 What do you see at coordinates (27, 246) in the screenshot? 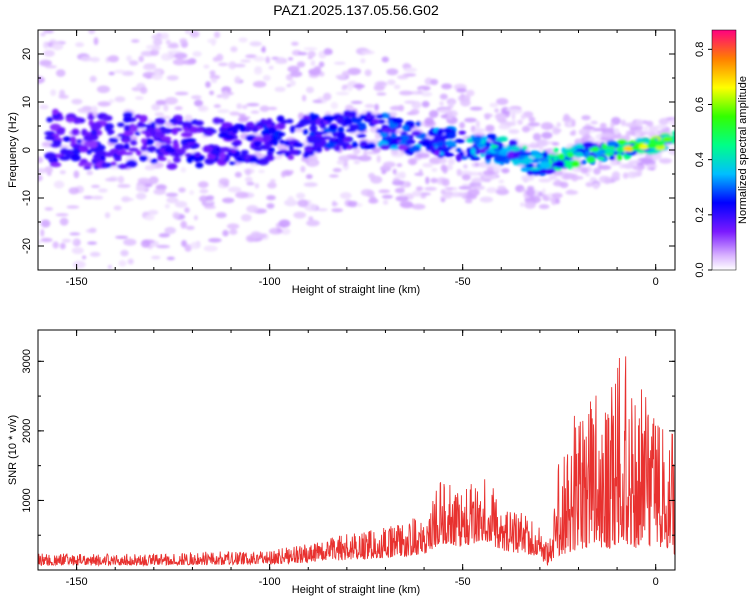
I see `spectrogram-y-tick-label: -20` at bounding box center [27, 246].